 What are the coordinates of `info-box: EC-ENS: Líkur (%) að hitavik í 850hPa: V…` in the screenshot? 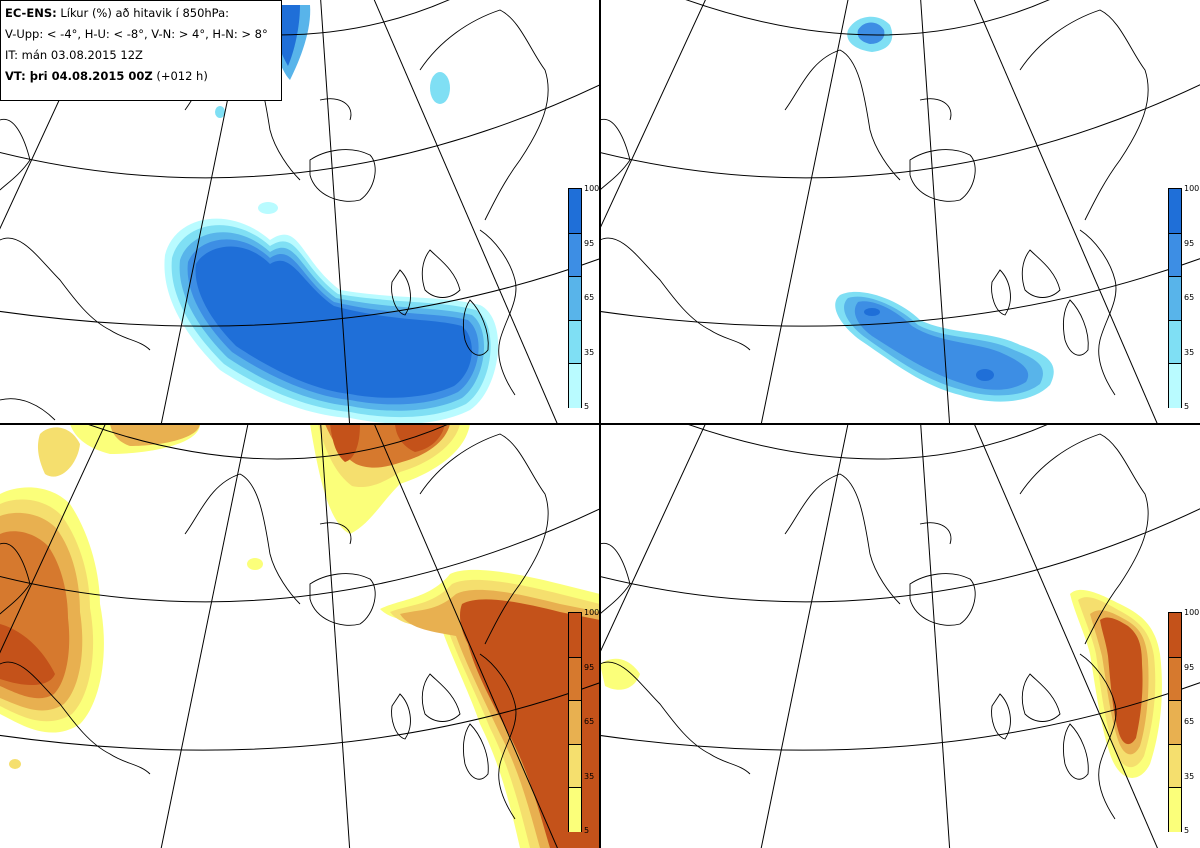 It's located at (141, 50).